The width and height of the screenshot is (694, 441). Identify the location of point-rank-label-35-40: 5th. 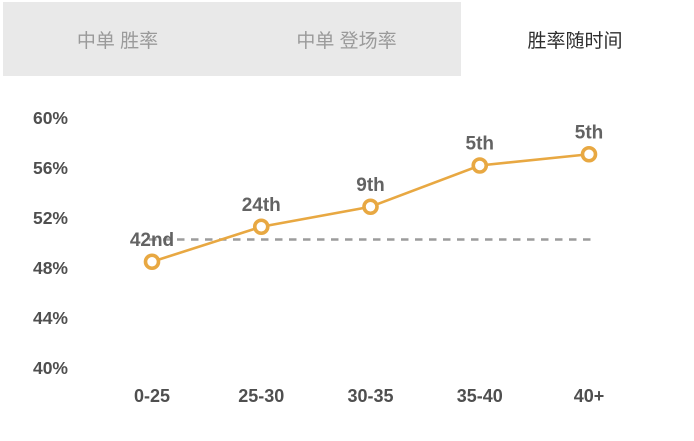
(480, 144).